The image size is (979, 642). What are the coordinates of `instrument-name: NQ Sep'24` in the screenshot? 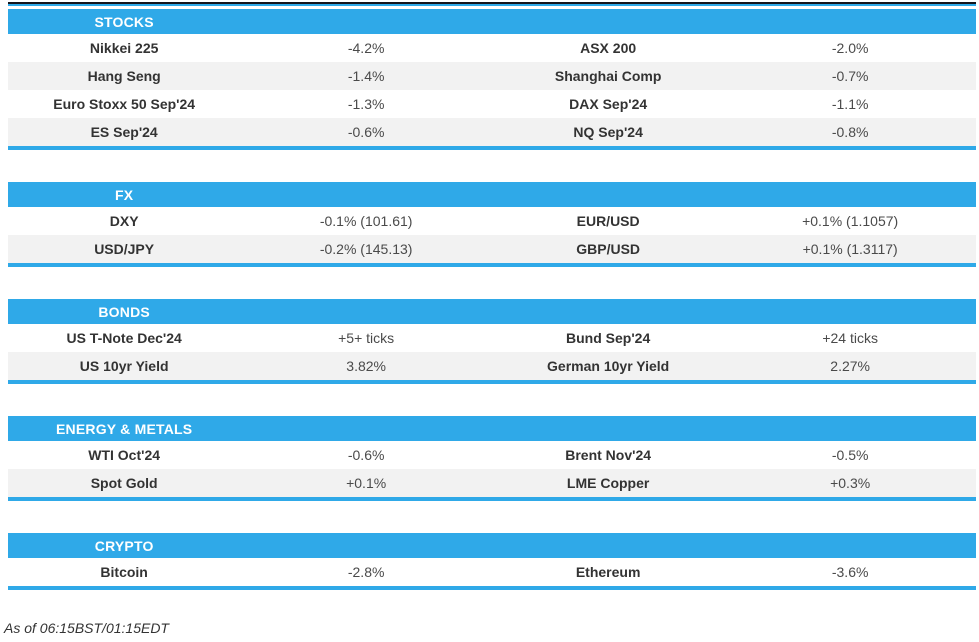 It's located at (608, 132).